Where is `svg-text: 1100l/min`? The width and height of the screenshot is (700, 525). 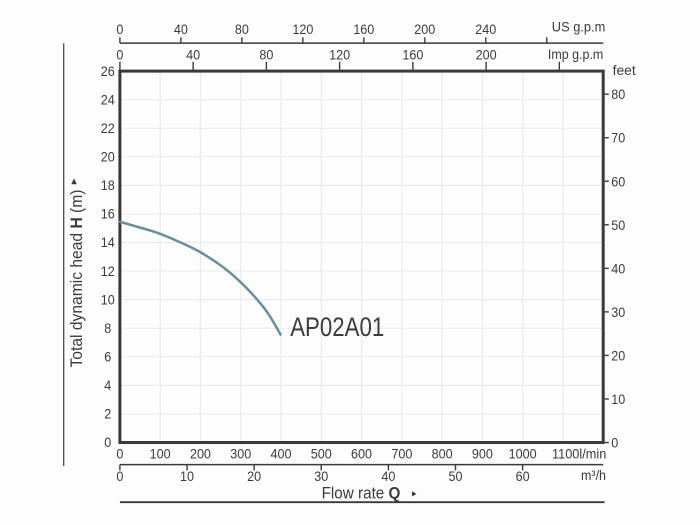 svg-text: 1100l/min is located at coordinates (579, 453).